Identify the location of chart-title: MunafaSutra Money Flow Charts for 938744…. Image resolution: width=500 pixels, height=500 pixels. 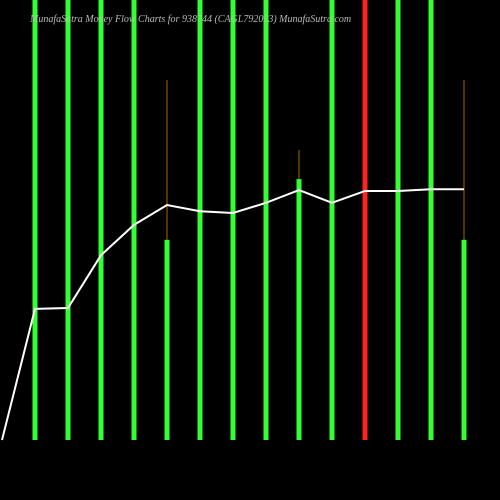
(190, 19).